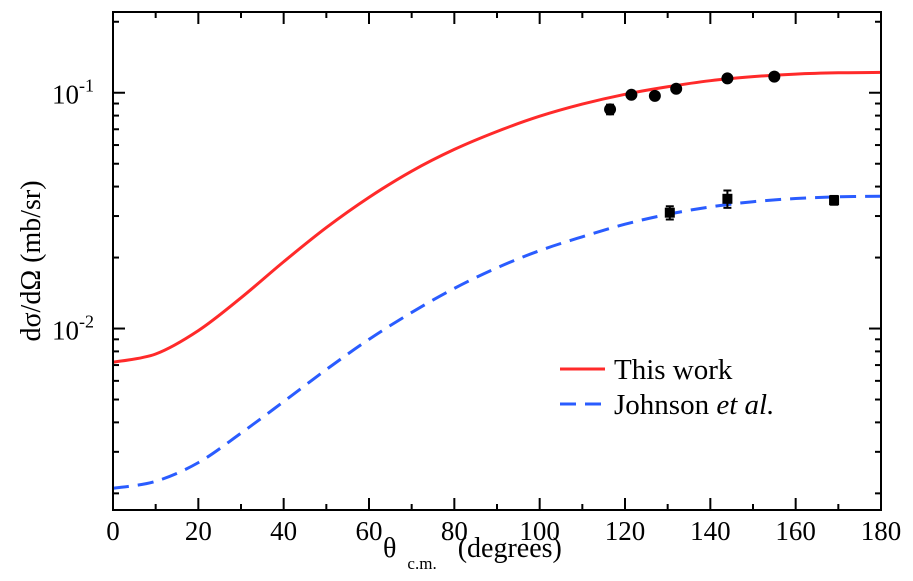 The width and height of the screenshot is (913, 581). What do you see at coordinates (454, 531) in the screenshot?
I see `x-tick-label: 80` at bounding box center [454, 531].